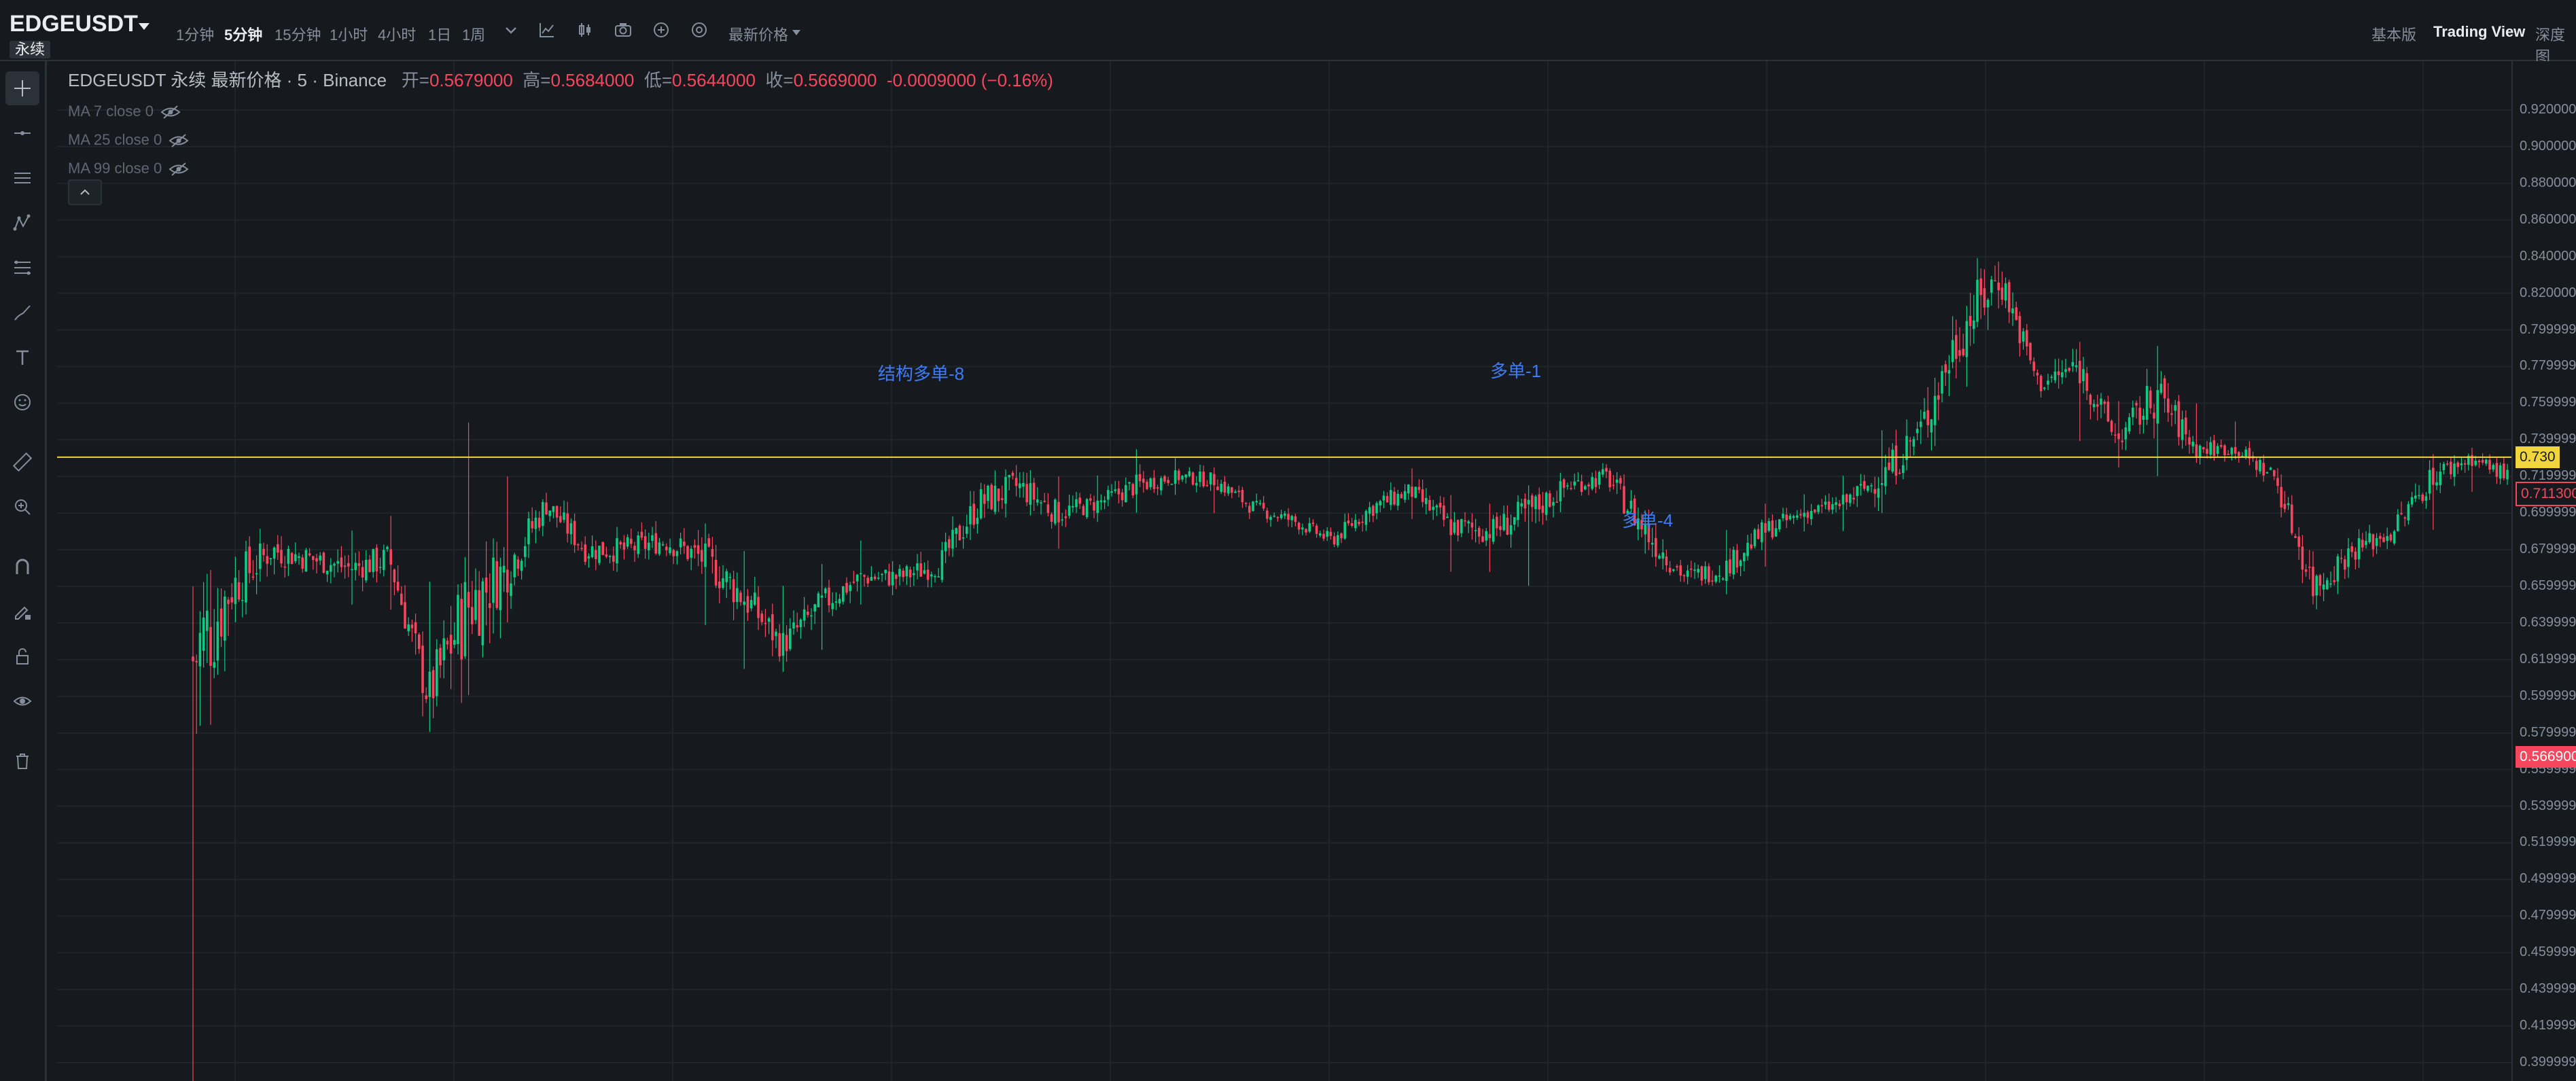 The height and width of the screenshot is (1081, 2576). Describe the element at coordinates (921, 374) in the screenshot. I see `annotation-structure-long-8: 结构多单-8` at that location.